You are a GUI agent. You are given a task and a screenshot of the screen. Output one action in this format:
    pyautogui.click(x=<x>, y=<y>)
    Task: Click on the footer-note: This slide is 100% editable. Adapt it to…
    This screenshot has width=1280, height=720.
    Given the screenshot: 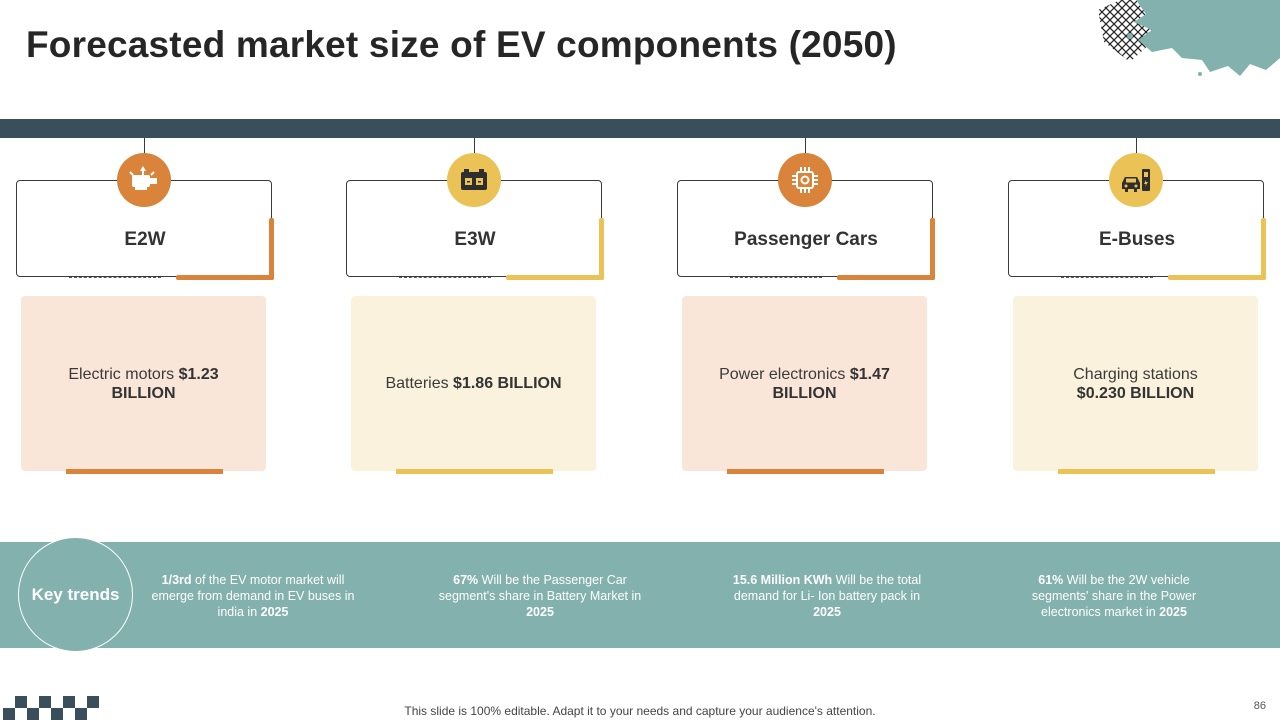 What is the action you would take?
    pyautogui.click(x=640, y=711)
    